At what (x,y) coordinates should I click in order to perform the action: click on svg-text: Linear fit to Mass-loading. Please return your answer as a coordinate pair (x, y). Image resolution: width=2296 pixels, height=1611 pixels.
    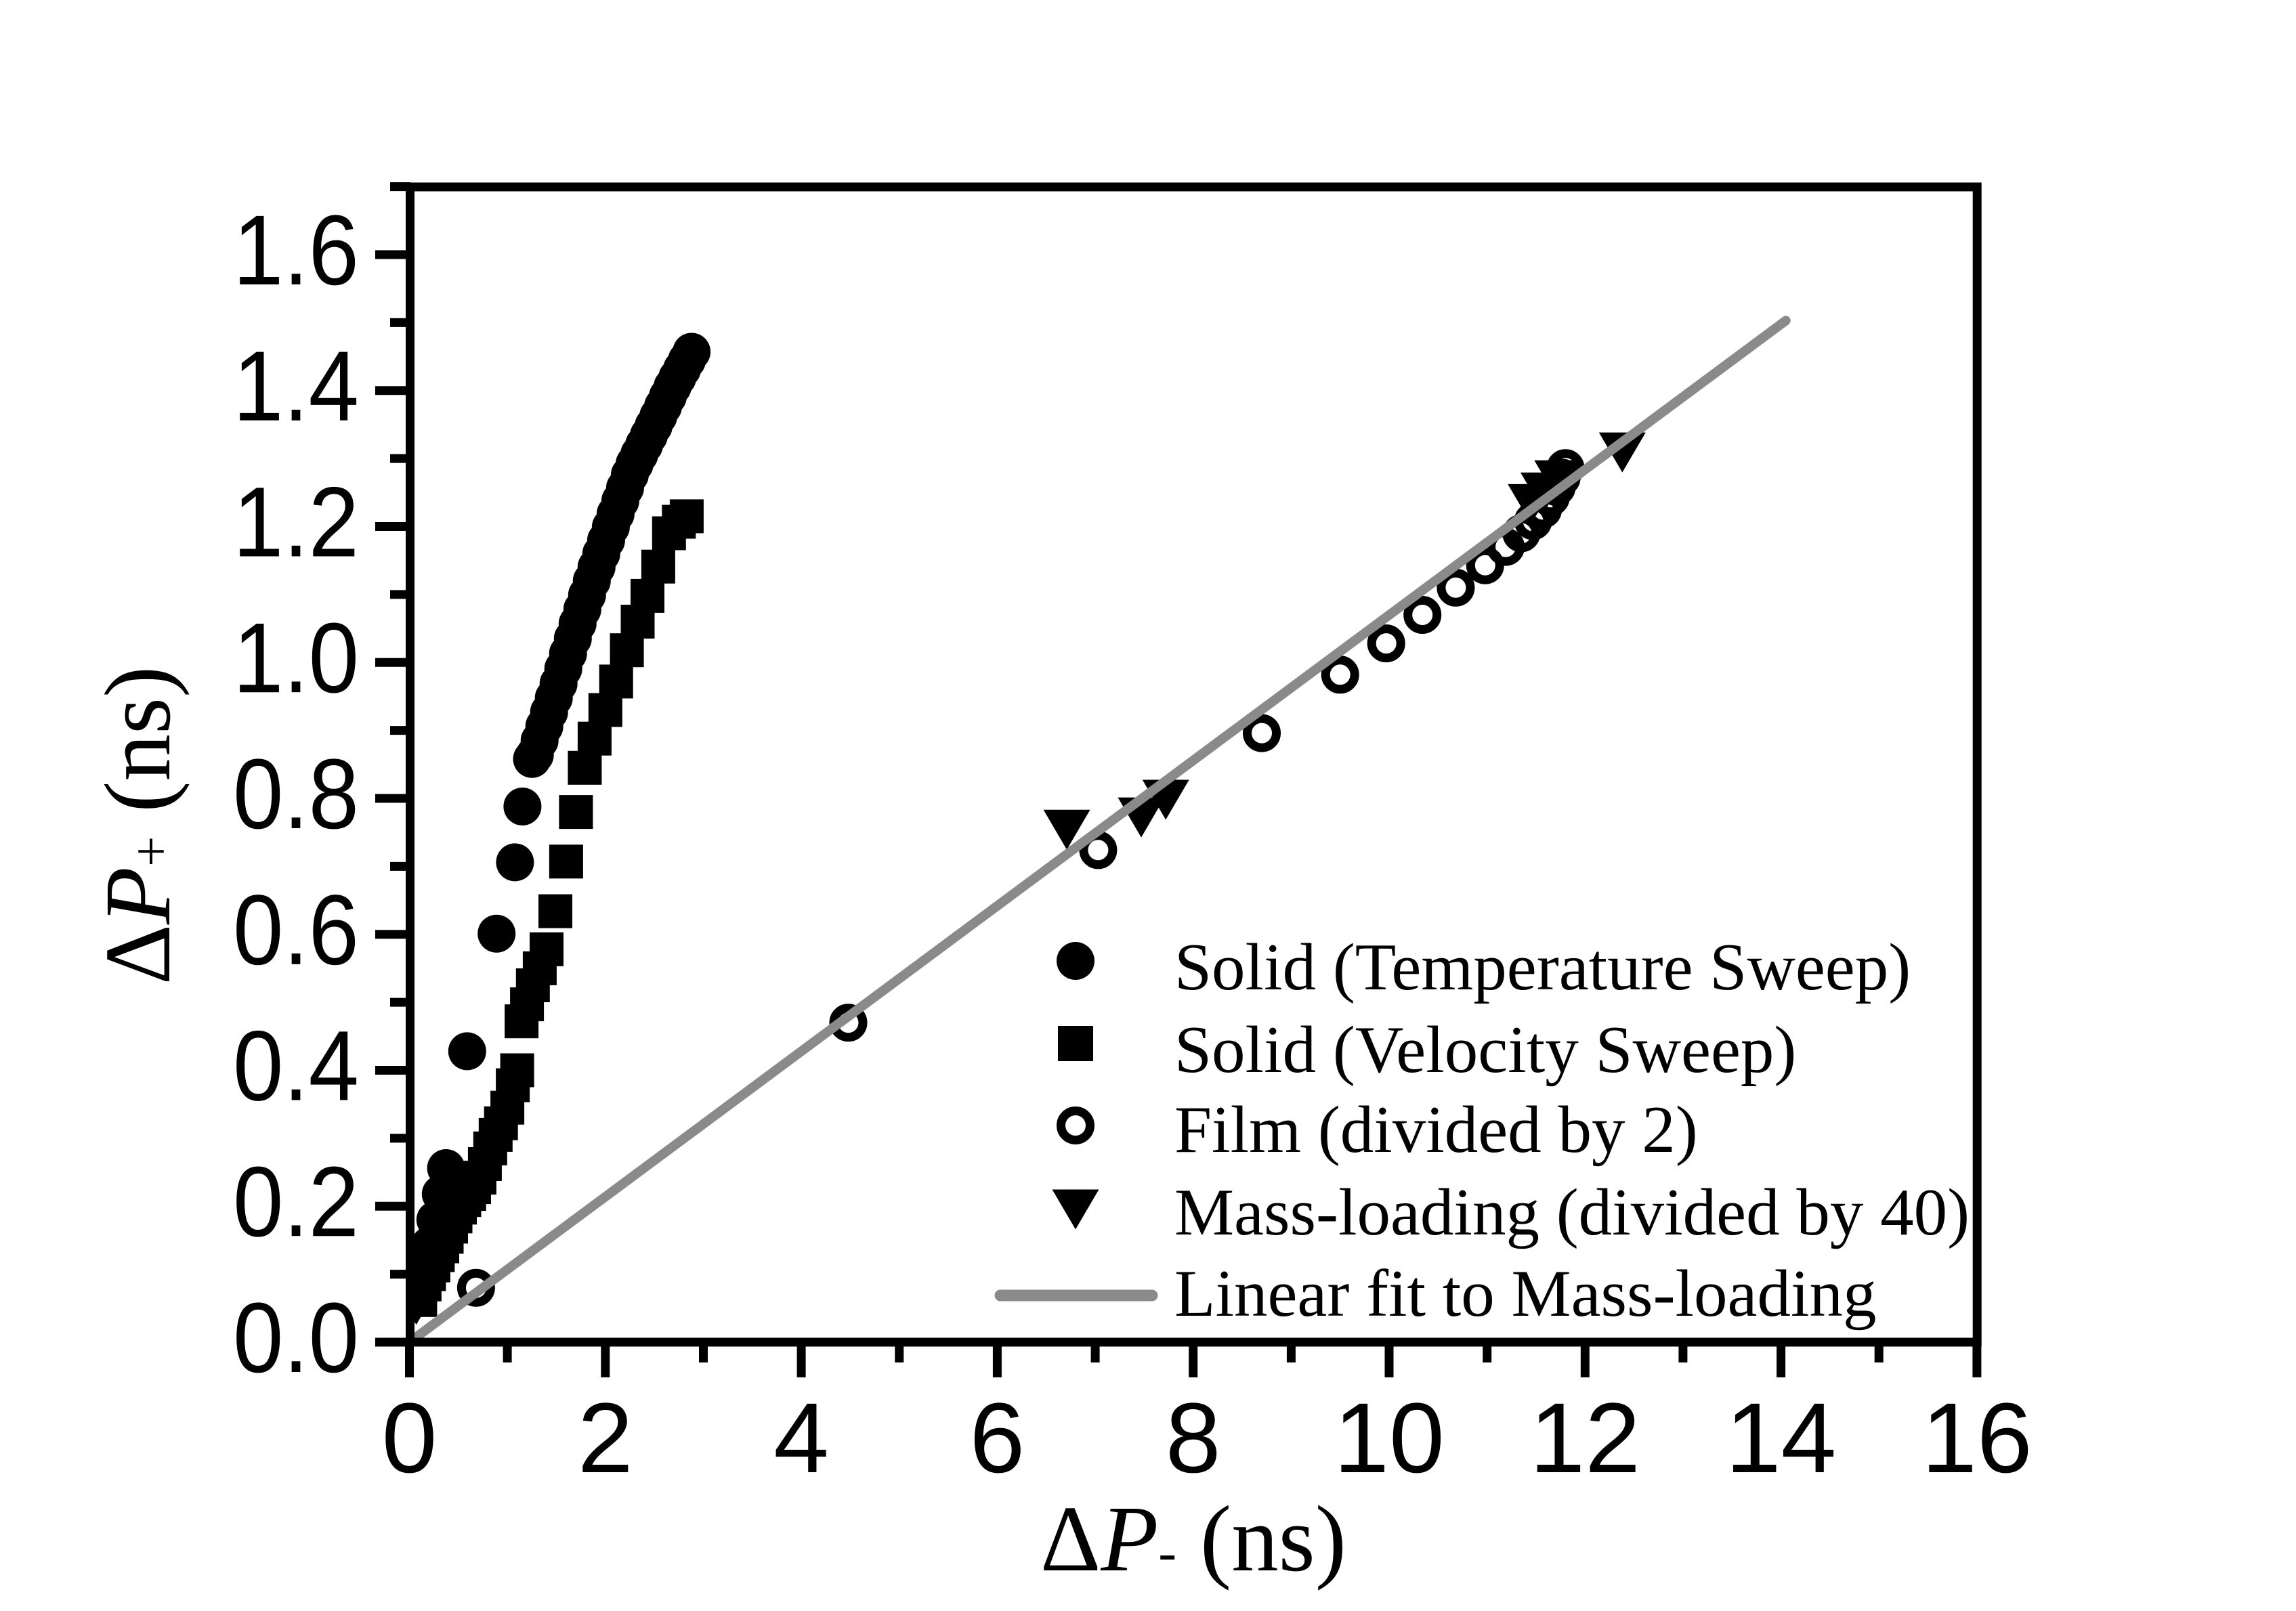
    Looking at the image, I should click on (1525, 1294).